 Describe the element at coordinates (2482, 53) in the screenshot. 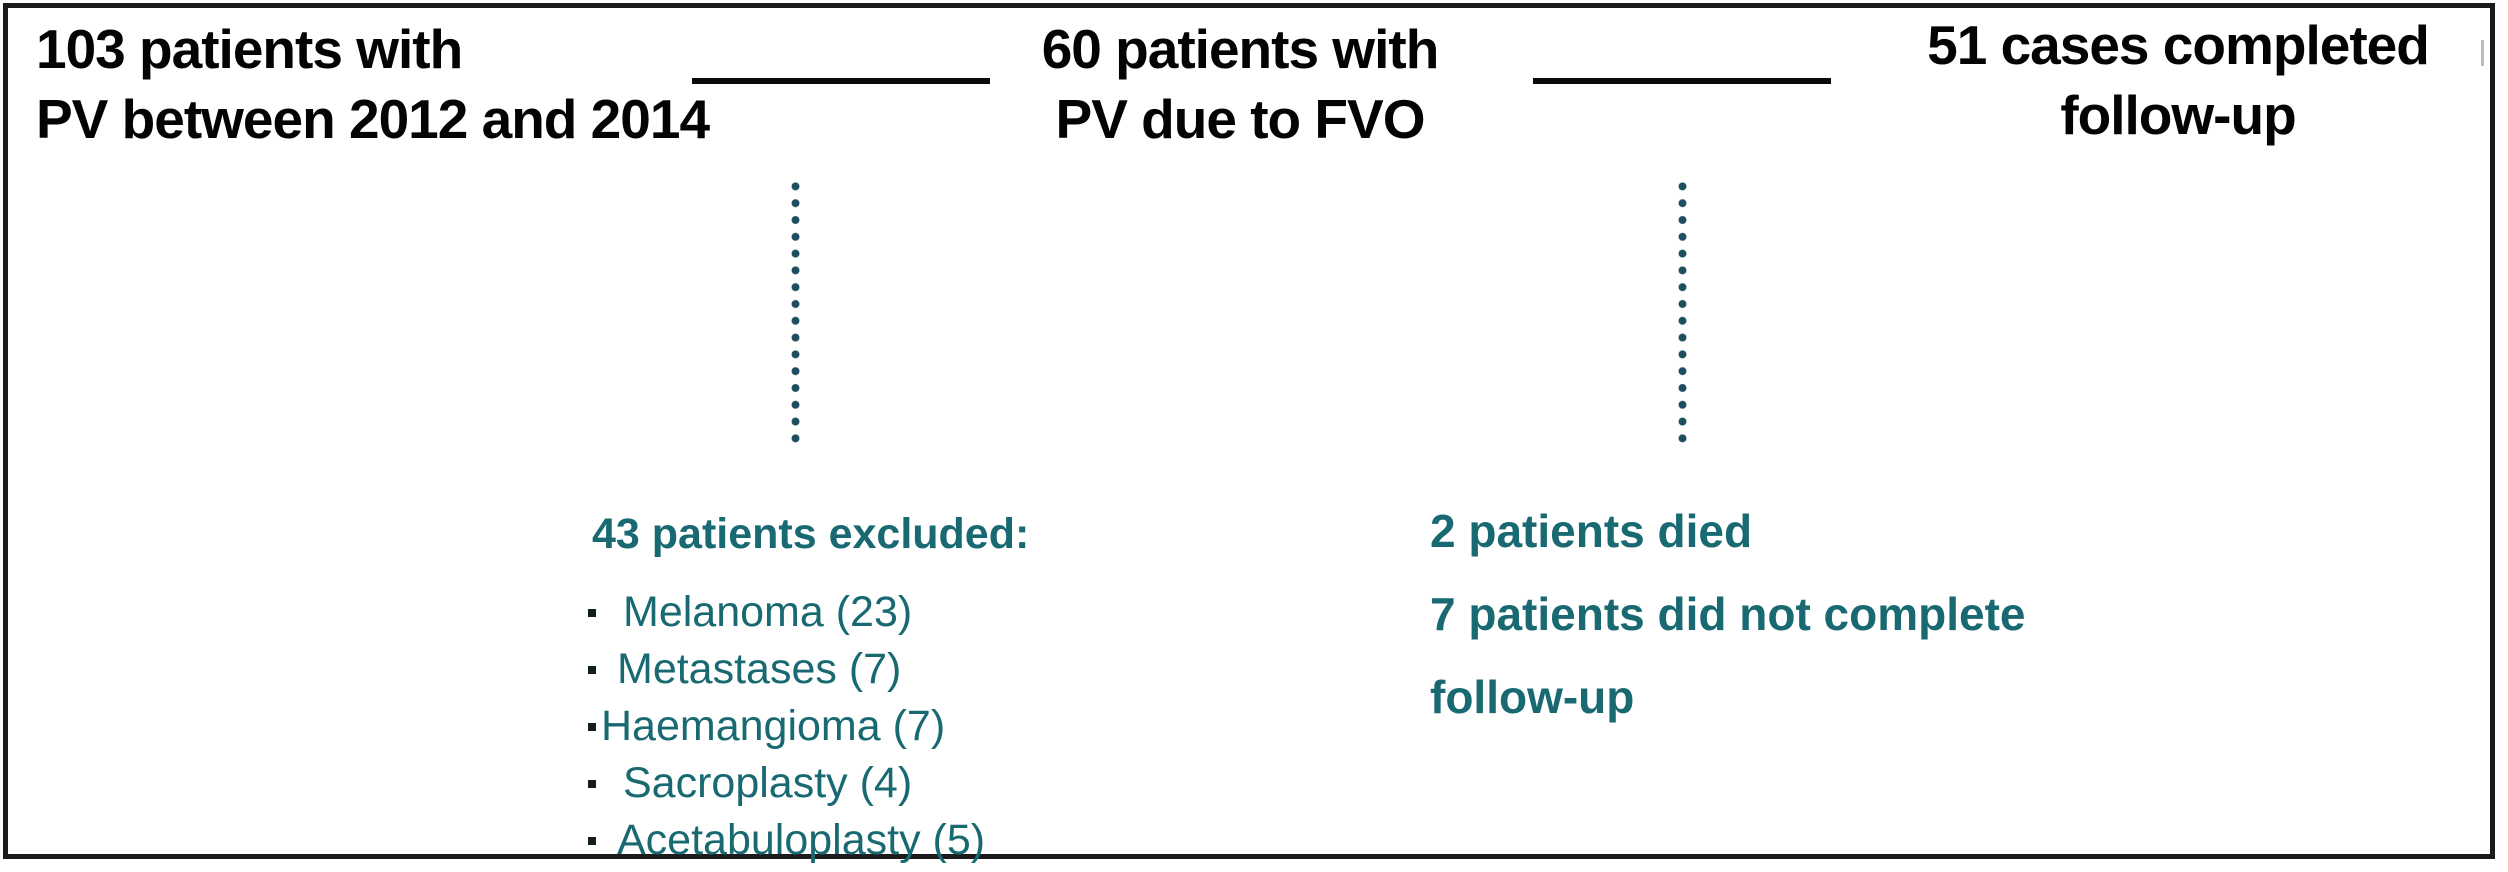

I see `scan-artifact-line` at that location.